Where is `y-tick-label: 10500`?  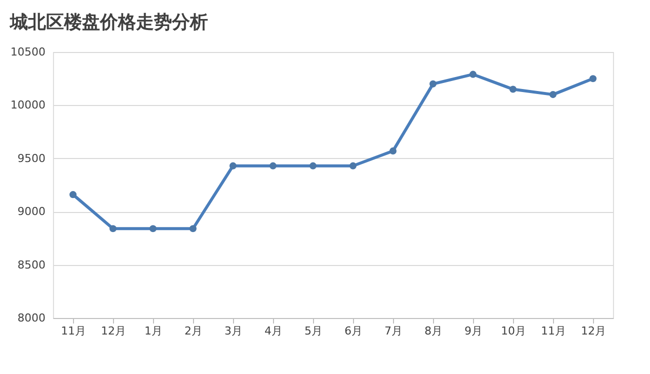 y-tick-label: 10500 is located at coordinates (28, 52).